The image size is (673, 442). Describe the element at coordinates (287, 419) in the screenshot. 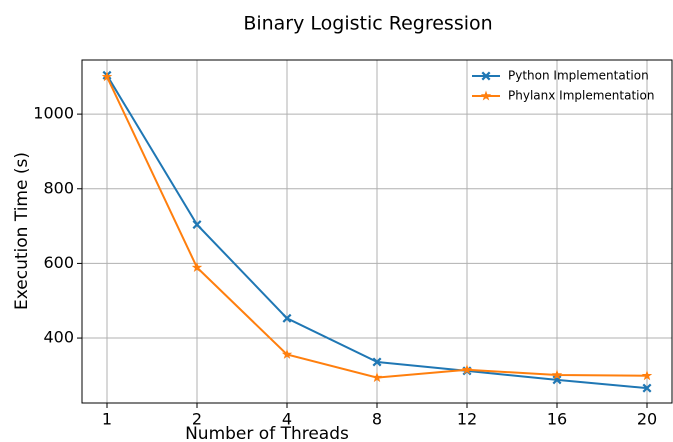

I see `x-tick-label: 4` at that location.